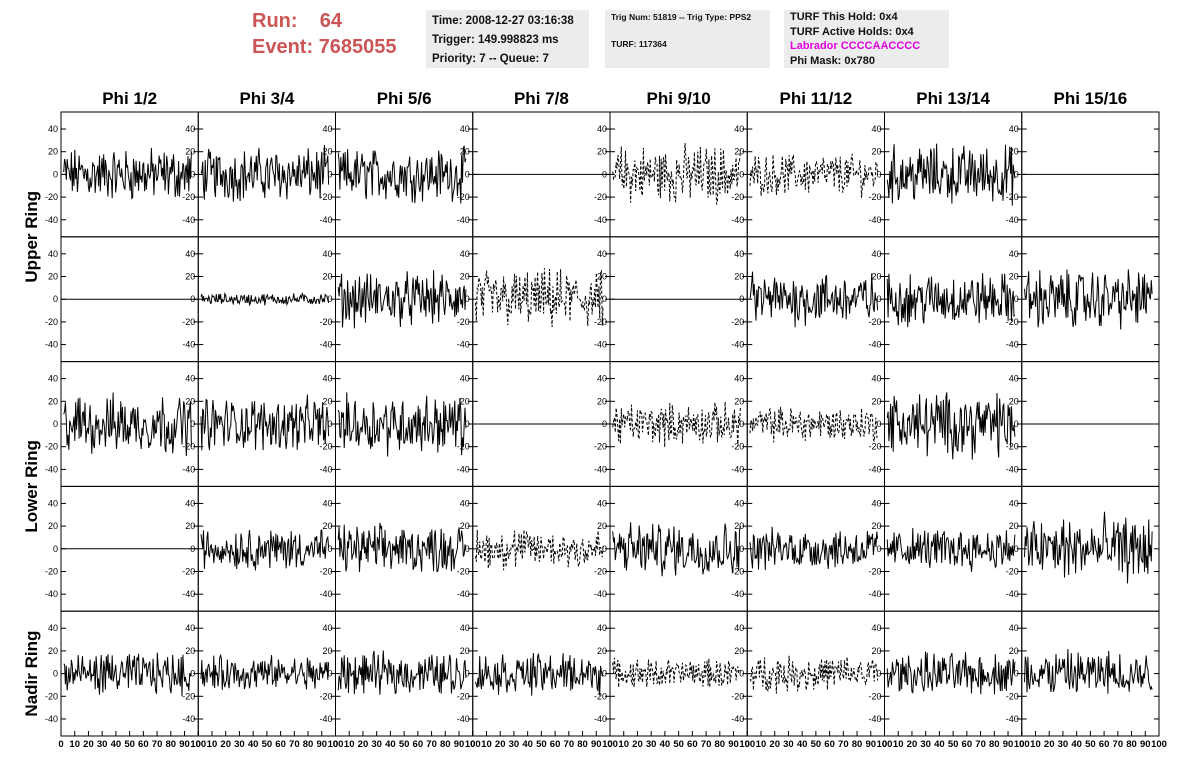  Describe the element at coordinates (331, 21) in the screenshot. I see `run-value: 64` at that location.